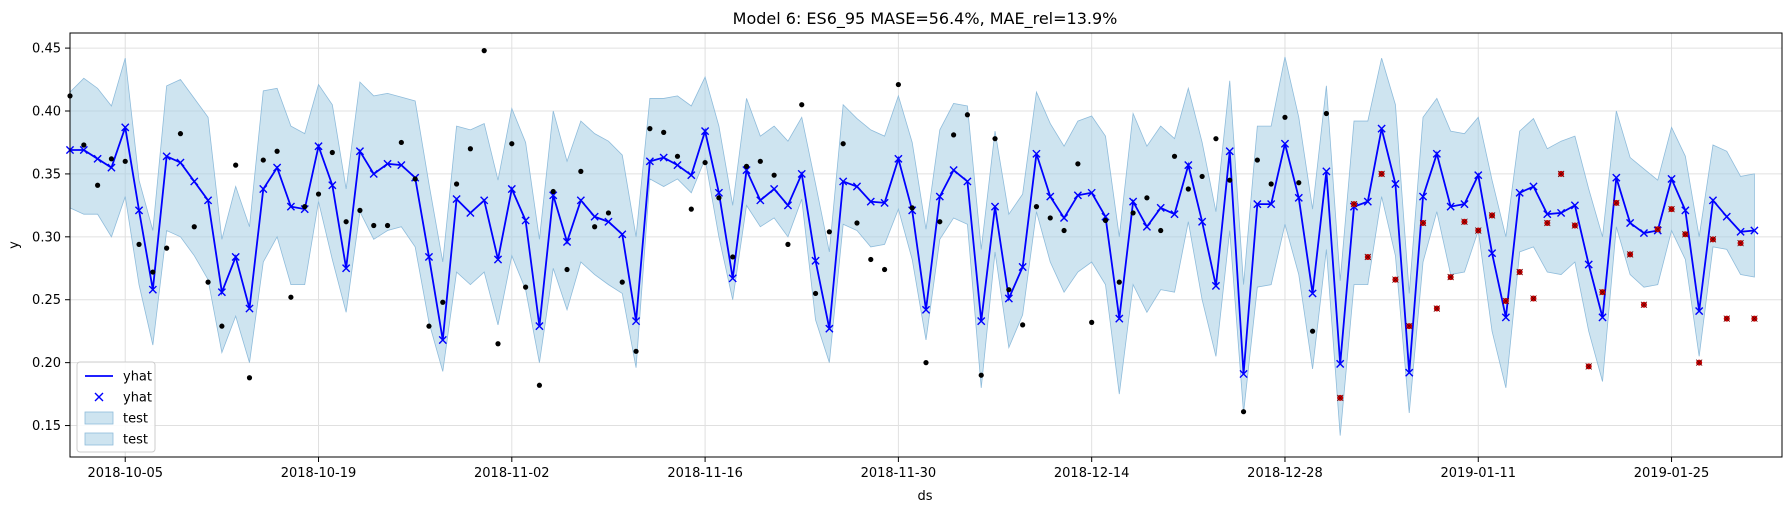  Describe the element at coordinates (46, 426) in the screenshot. I see `y-tick-label: 0.15` at that location.